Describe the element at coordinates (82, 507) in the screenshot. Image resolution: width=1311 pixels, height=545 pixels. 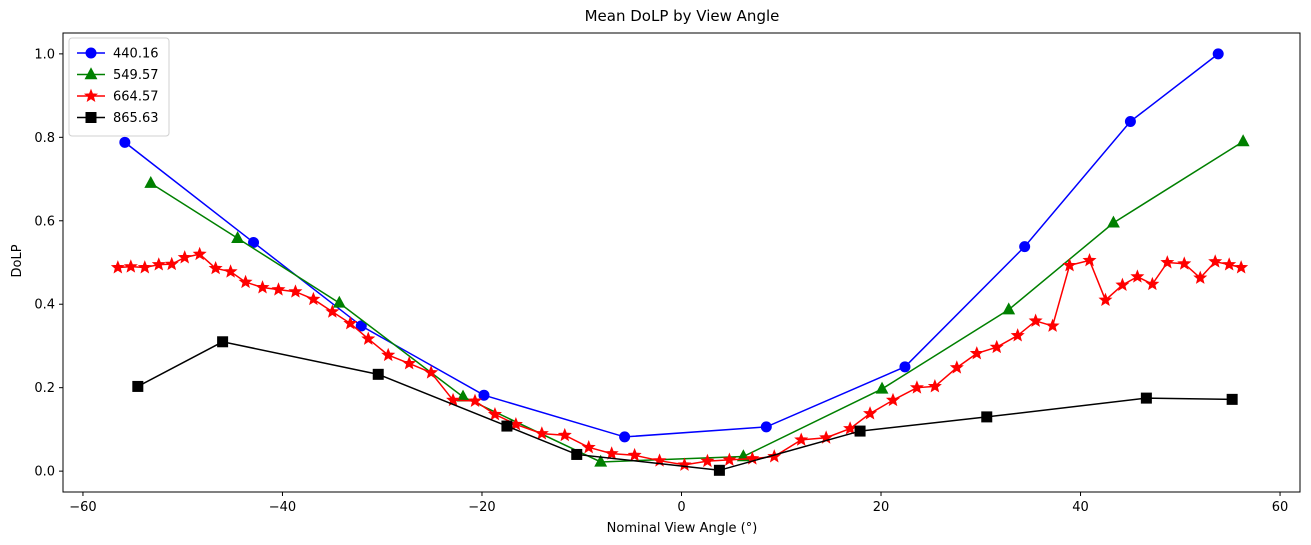
I see `x-tick-label: −60` at that location.